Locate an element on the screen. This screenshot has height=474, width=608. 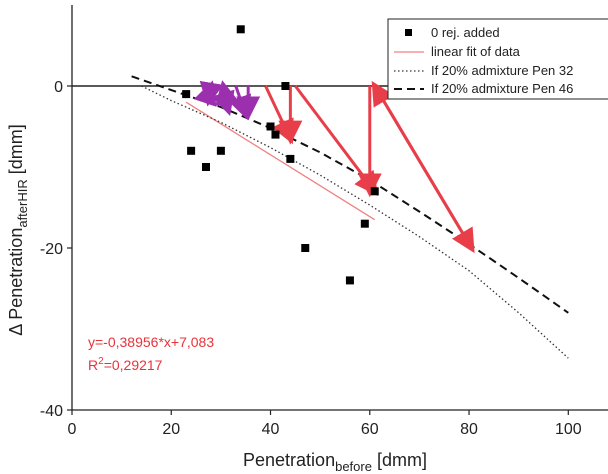
legend-box is located at coordinates (497, 59).